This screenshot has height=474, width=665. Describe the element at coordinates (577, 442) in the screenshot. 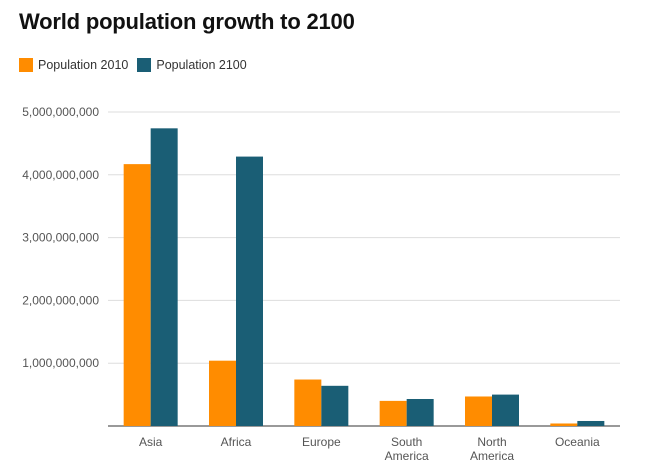

I see `x-tick-label: Oceania` at that location.